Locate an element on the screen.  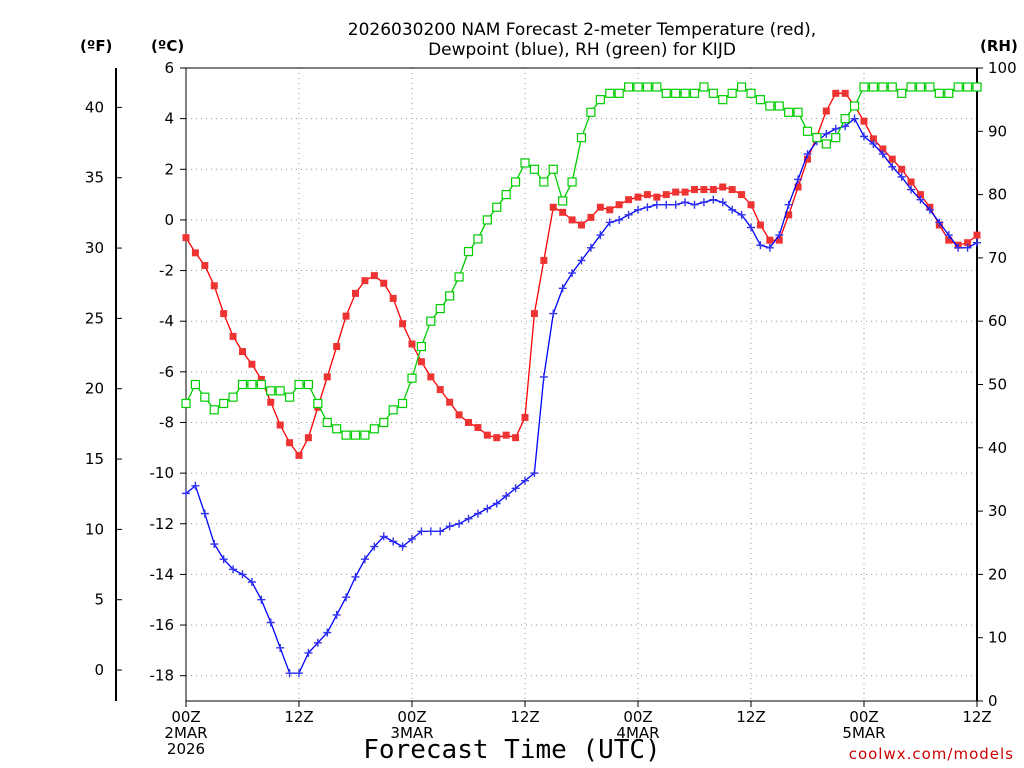
chart-title-line-2: Dewpoint (blue), RH (green) for KIJD is located at coordinates (582, 50).